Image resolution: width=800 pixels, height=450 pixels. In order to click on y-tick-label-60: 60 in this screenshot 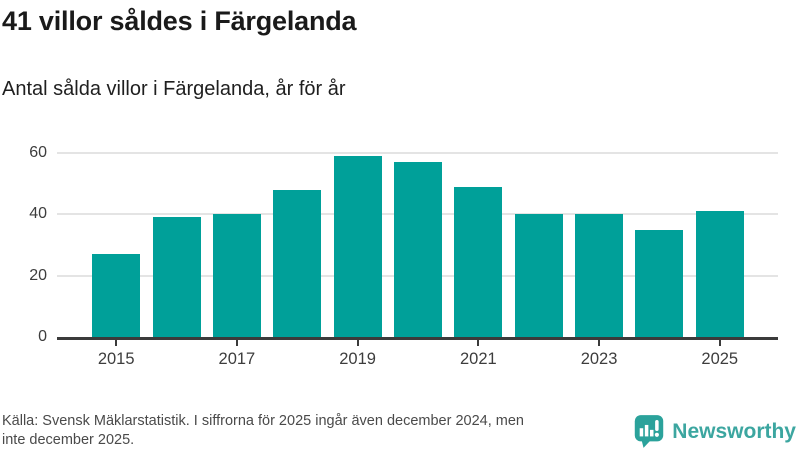, I will do `click(38, 152)`.